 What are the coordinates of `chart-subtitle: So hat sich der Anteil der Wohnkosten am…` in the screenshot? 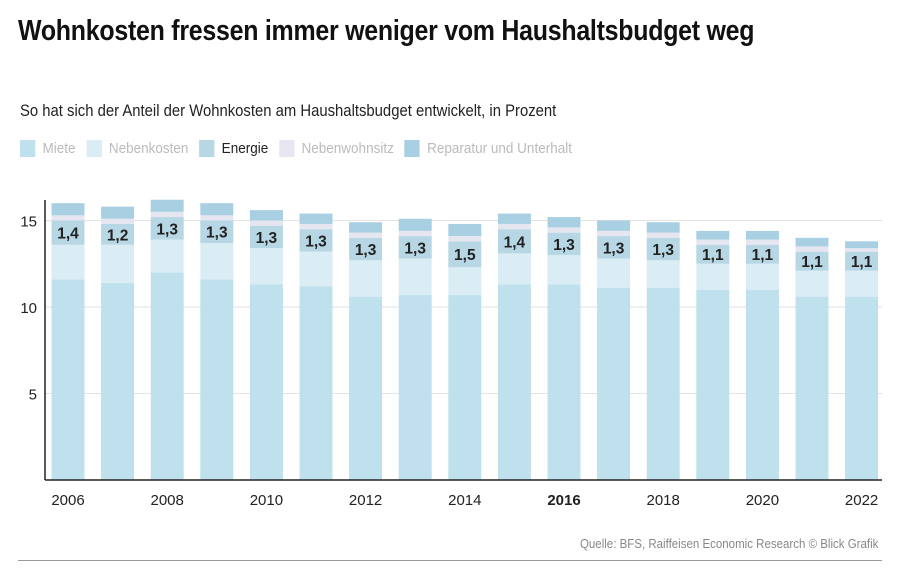 It's located at (288, 111).